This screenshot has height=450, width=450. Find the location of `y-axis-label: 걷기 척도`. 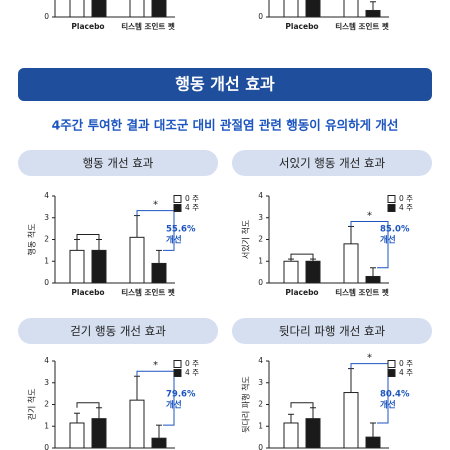

y-axis-label: 걷기 척도 is located at coordinates (32, 405).